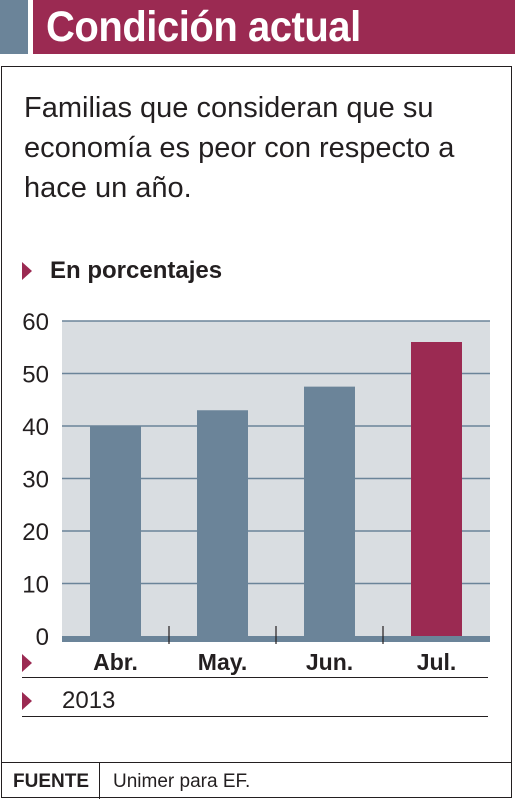  Describe the element at coordinates (35, 585) in the screenshot. I see `y-tick-label: 10` at that location.